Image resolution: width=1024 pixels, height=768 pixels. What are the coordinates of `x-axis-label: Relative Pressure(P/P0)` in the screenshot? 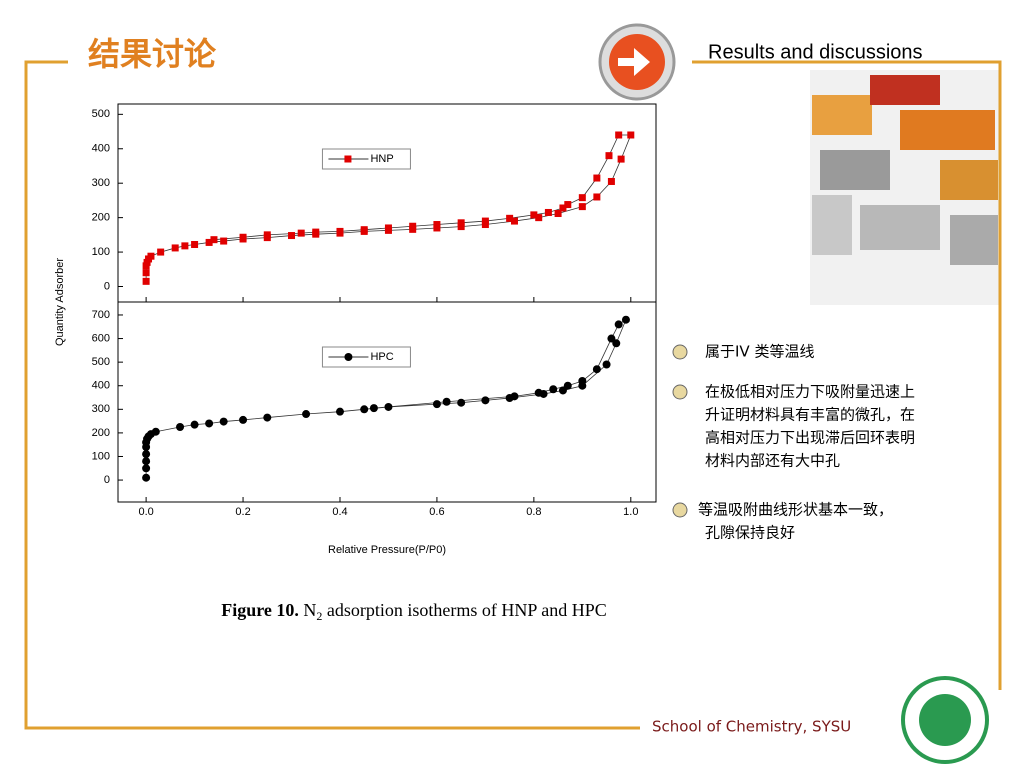 It's located at (387, 550).